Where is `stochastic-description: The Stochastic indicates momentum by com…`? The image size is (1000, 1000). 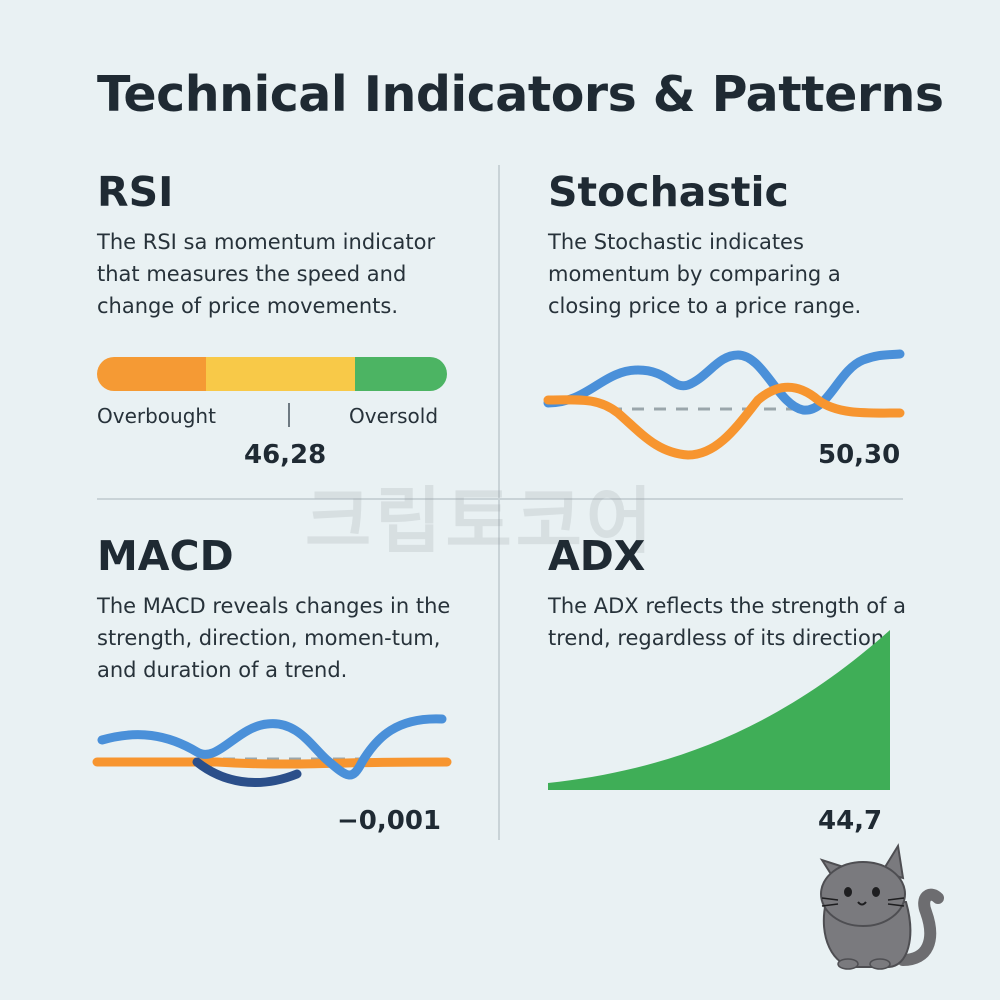 stochastic-description: The Stochastic indicates momentum by com… is located at coordinates (705, 274).